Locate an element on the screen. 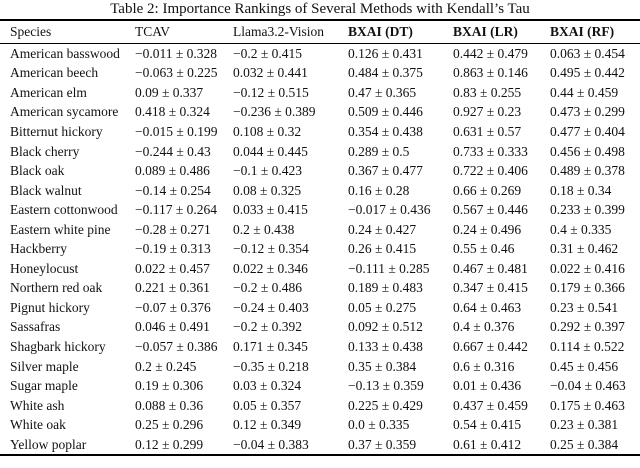  llama32-vision-value-cell: −0.35 ± 0.218 is located at coordinates (271, 366).